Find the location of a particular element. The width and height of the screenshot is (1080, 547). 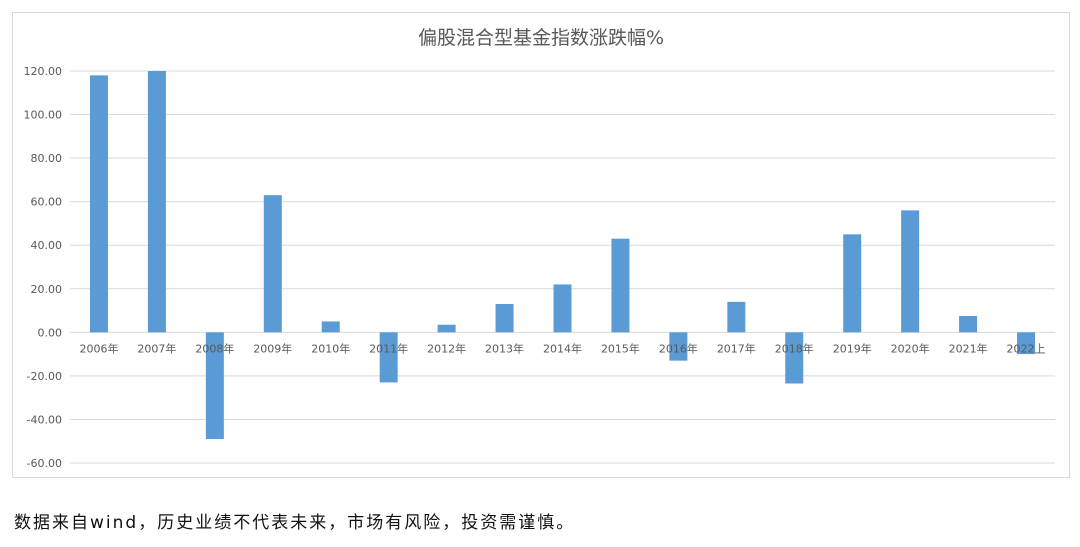

y-tick-label: 40.00 is located at coordinates (47, 245).